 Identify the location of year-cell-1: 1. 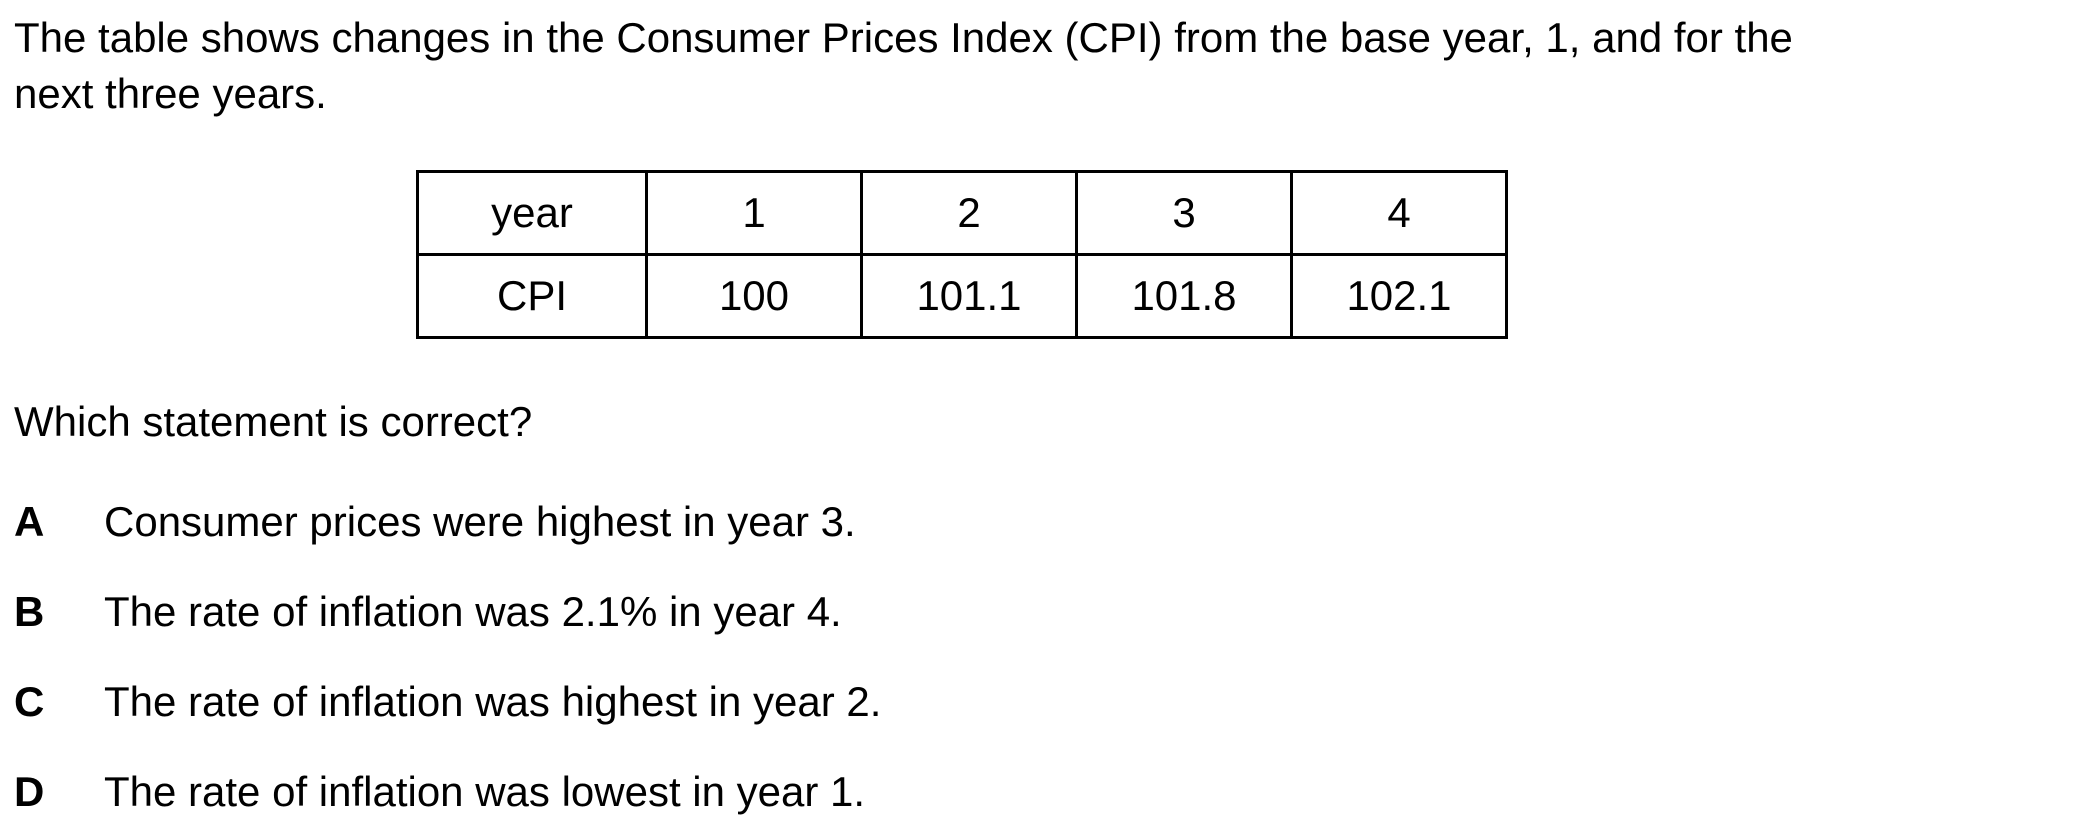
(754, 213).